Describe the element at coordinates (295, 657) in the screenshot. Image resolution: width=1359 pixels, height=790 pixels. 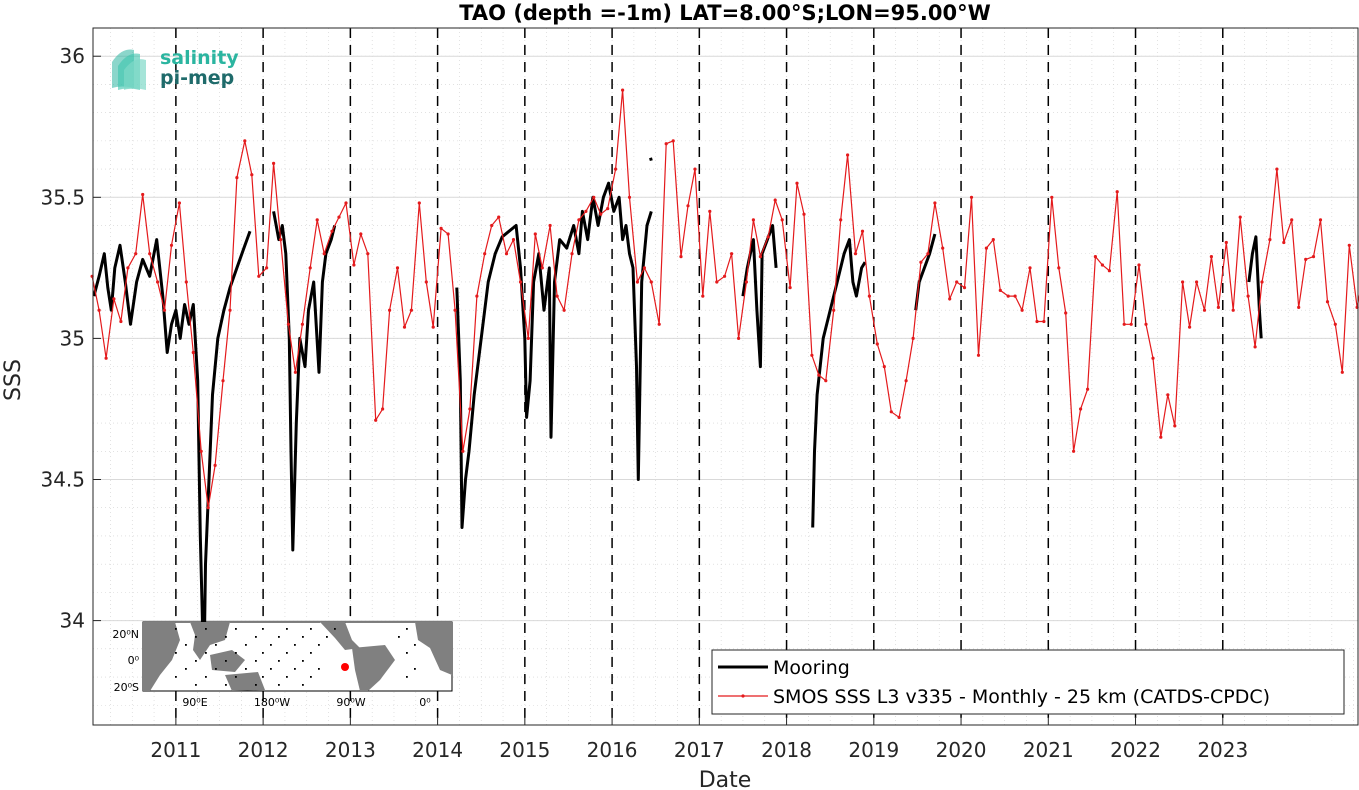
I see `inset-buoy-markers` at that location.